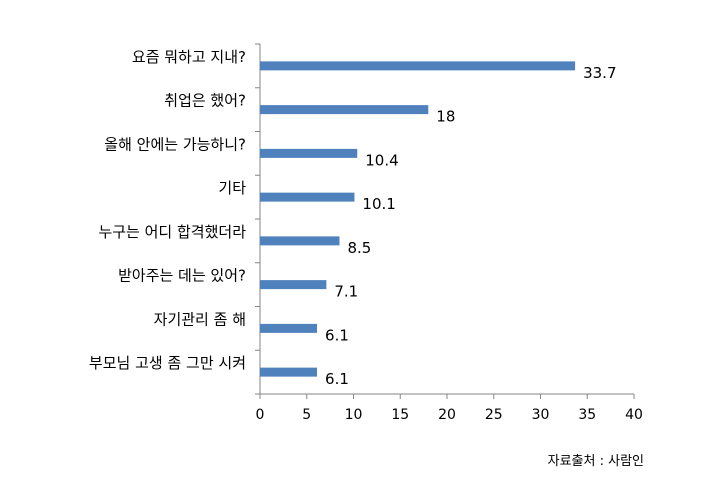 The height and width of the screenshot is (480, 714). What do you see at coordinates (359, 248) in the screenshot?
I see `value-label: 8.5` at bounding box center [359, 248].